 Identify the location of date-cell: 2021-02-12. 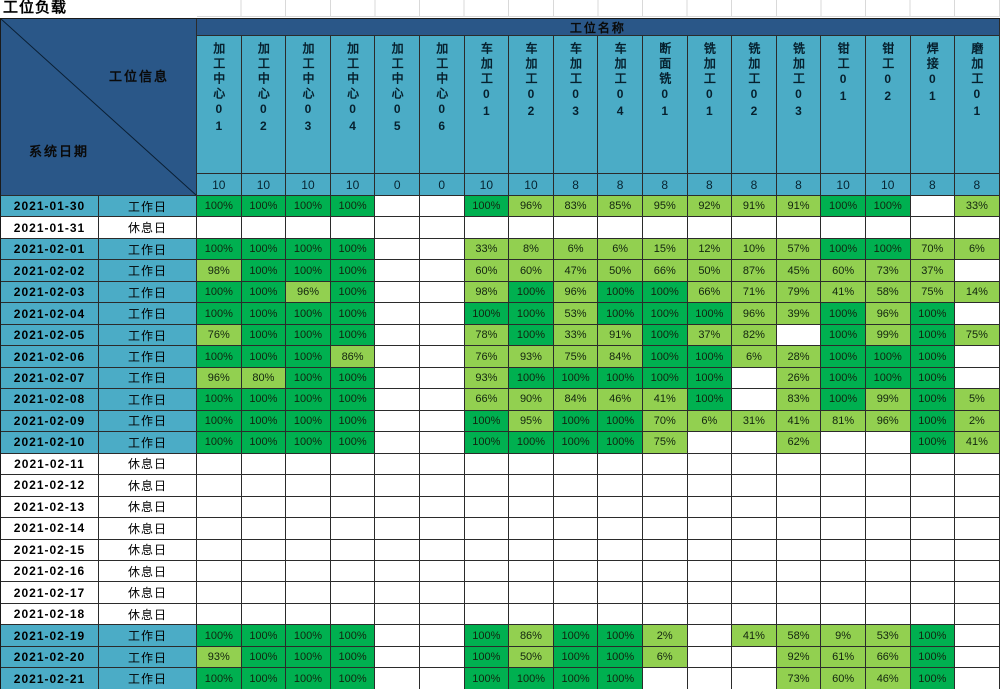
(50, 486).